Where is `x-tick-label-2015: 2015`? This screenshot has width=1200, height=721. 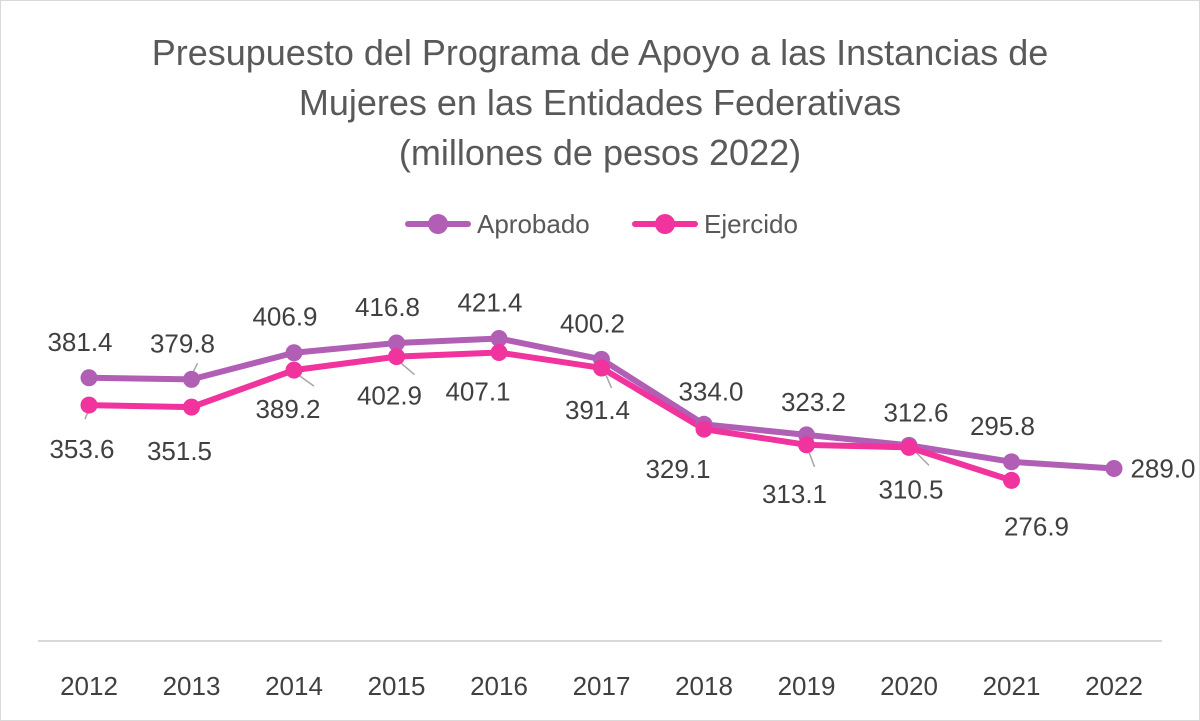 x-tick-label-2015: 2015 is located at coordinates (397, 686).